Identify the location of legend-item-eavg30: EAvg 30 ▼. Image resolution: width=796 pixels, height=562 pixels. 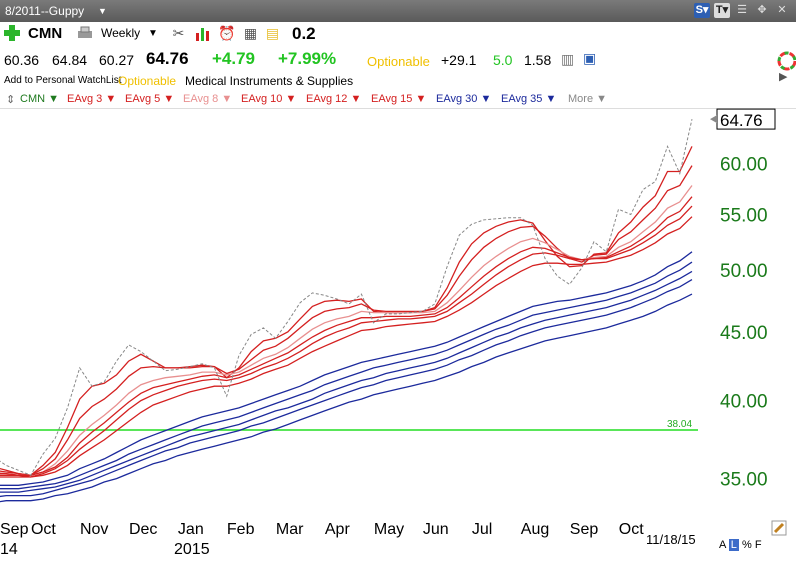
(464, 99).